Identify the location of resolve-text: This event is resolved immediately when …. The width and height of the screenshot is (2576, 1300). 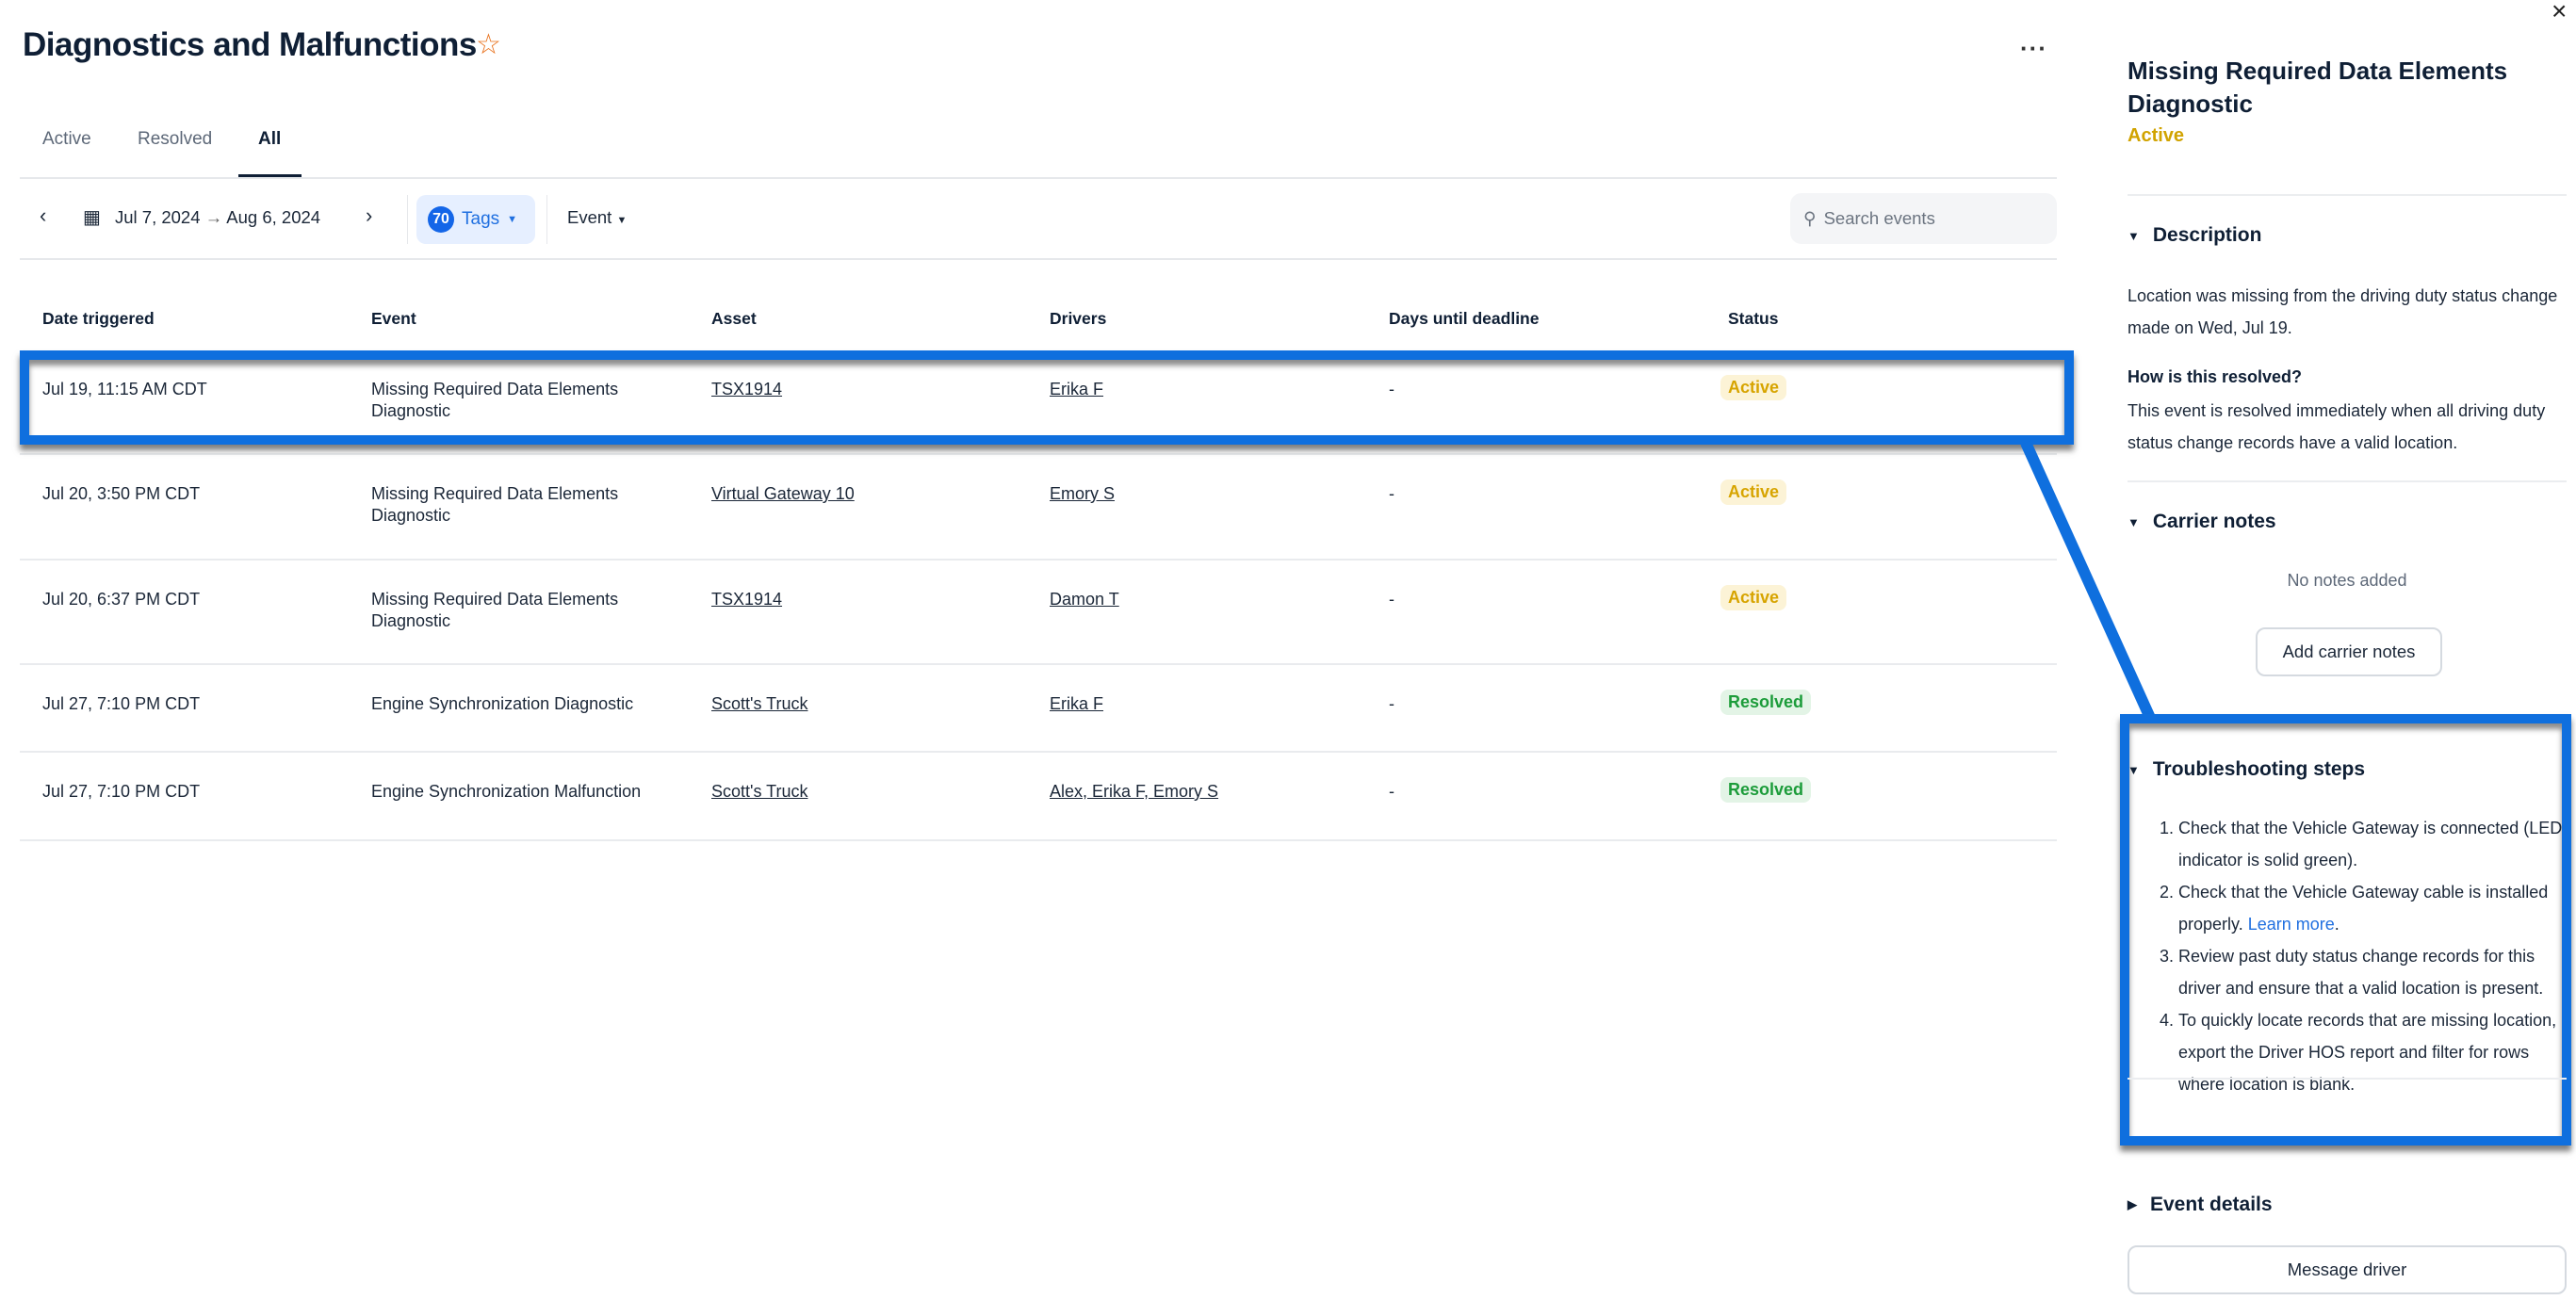
(2337, 426).